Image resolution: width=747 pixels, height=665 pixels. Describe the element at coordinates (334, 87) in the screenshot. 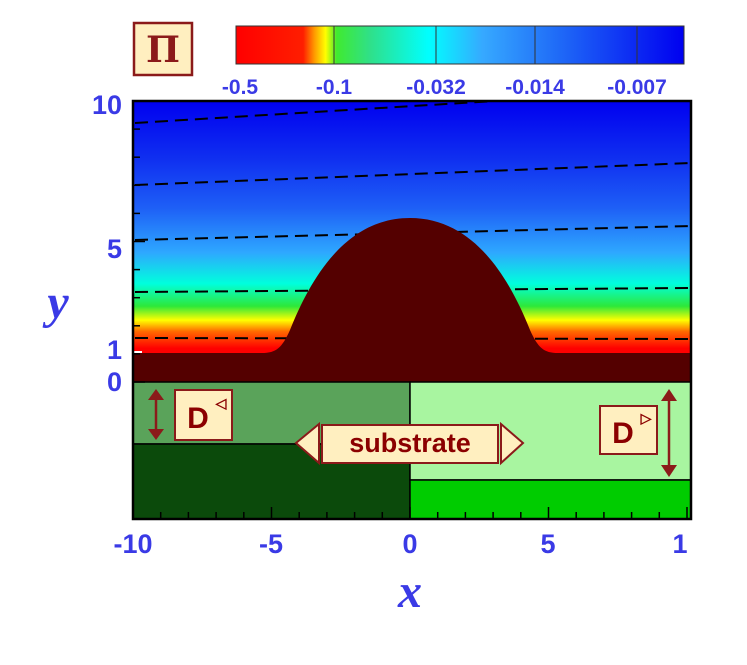

I see `colorbar-tick-2: -0.1` at that location.